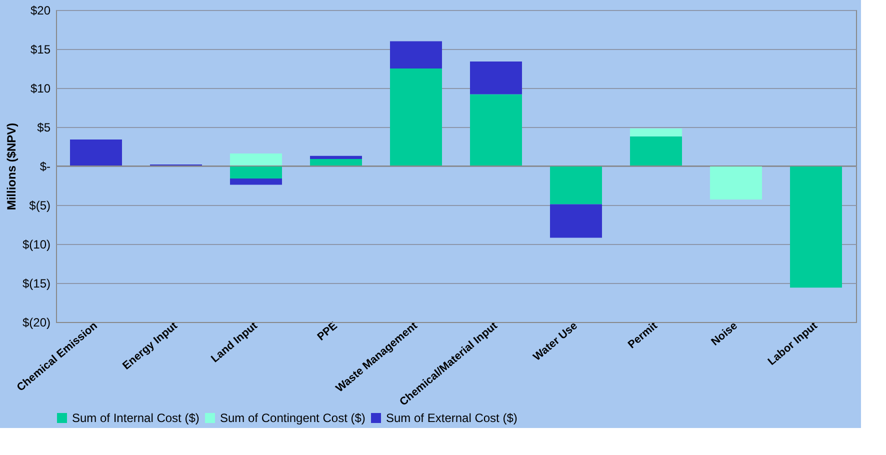  Describe the element at coordinates (45, 167) in the screenshot. I see `y-tick-label: $-` at that location.